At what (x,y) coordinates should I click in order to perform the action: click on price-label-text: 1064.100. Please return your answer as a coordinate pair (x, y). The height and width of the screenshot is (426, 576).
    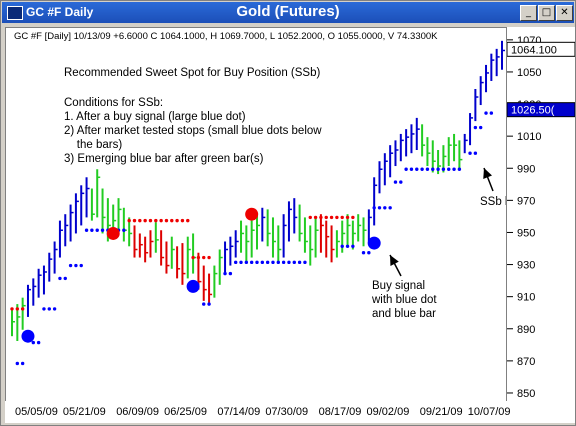
    Looking at the image, I should click on (534, 50).